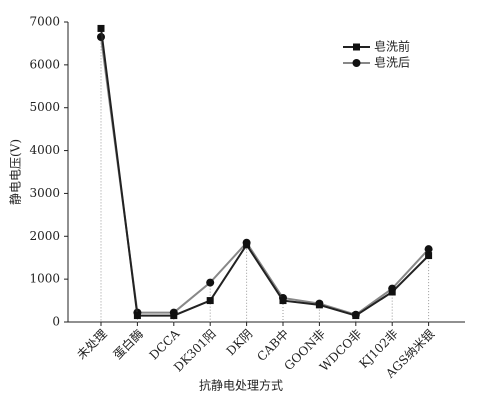  Describe the element at coordinates (241, 385) in the screenshot. I see `x-axis-label: 抗静电处理方式` at that location.